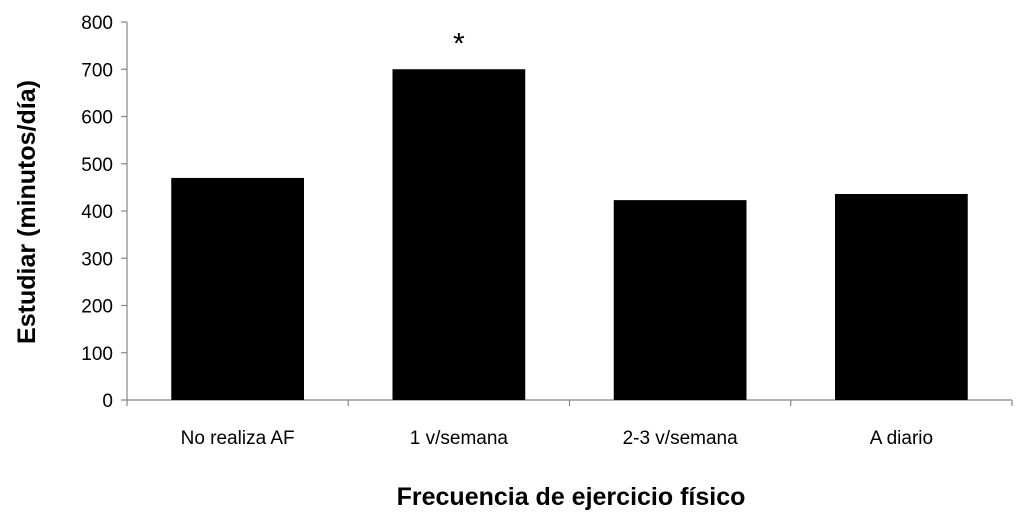  Describe the element at coordinates (27, 212) in the screenshot. I see `y-axis-title: Estudiar (minutos/día)` at that location.